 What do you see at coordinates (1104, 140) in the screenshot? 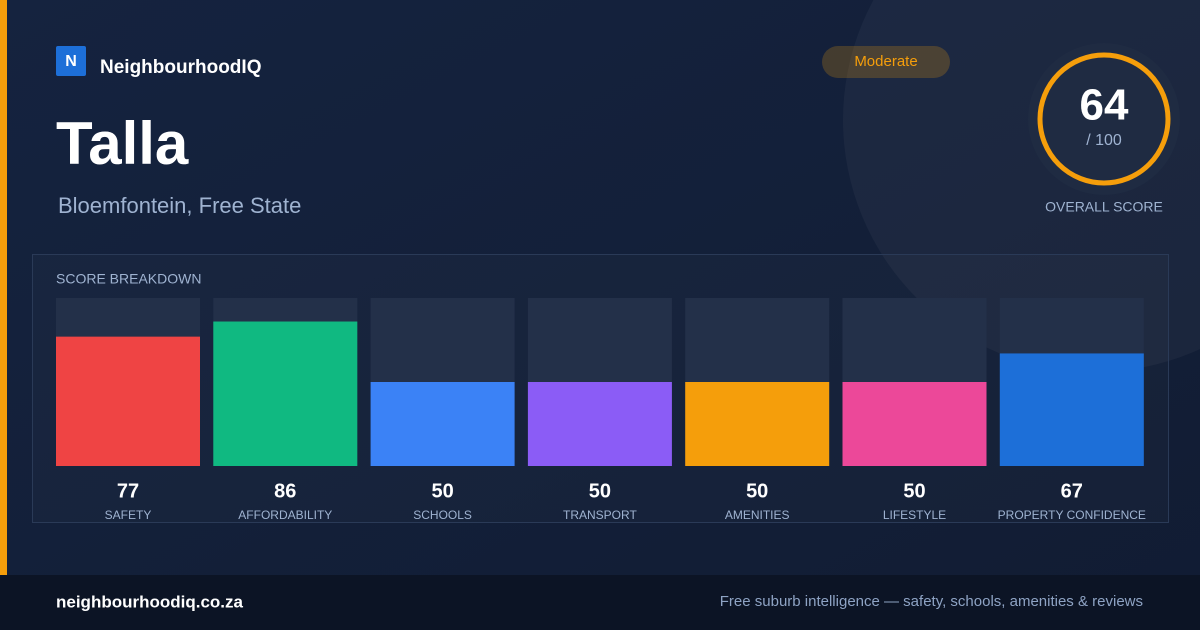
I see `overall-max: / 100` at bounding box center [1104, 140].